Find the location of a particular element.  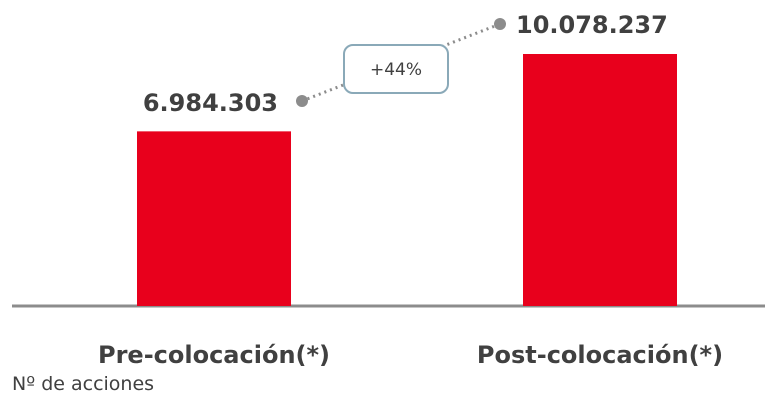

change-callout-box is located at coordinates (396, 69).